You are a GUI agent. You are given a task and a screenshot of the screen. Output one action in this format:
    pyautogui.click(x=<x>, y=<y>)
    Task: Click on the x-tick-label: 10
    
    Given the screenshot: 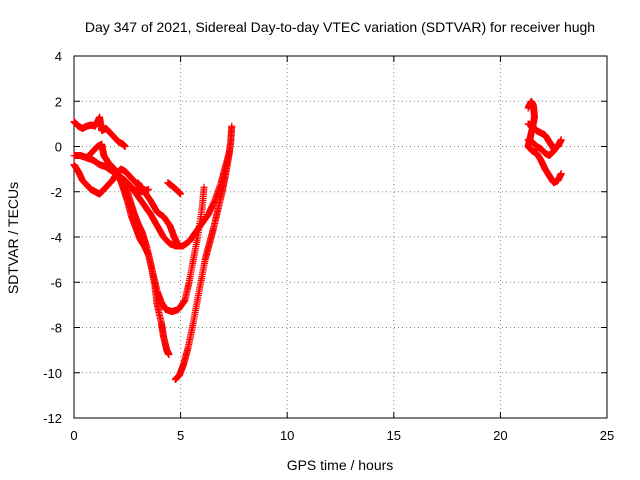 What is the action you would take?
    pyautogui.click(x=287, y=435)
    